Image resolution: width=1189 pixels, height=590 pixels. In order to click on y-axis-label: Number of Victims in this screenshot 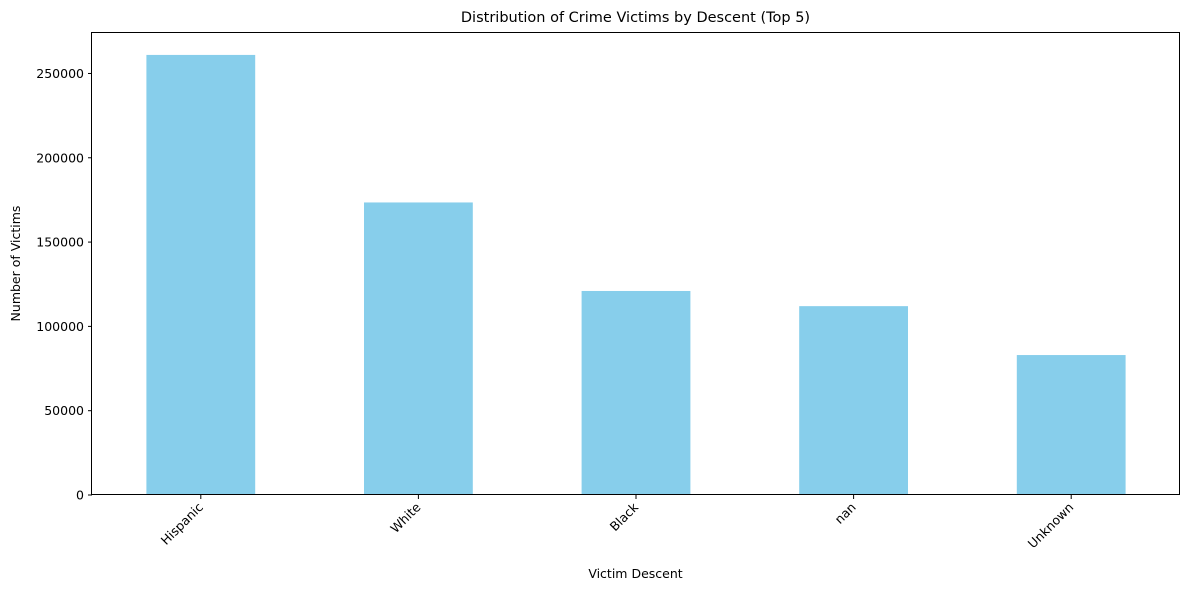, I will do `click(15, 264)`.